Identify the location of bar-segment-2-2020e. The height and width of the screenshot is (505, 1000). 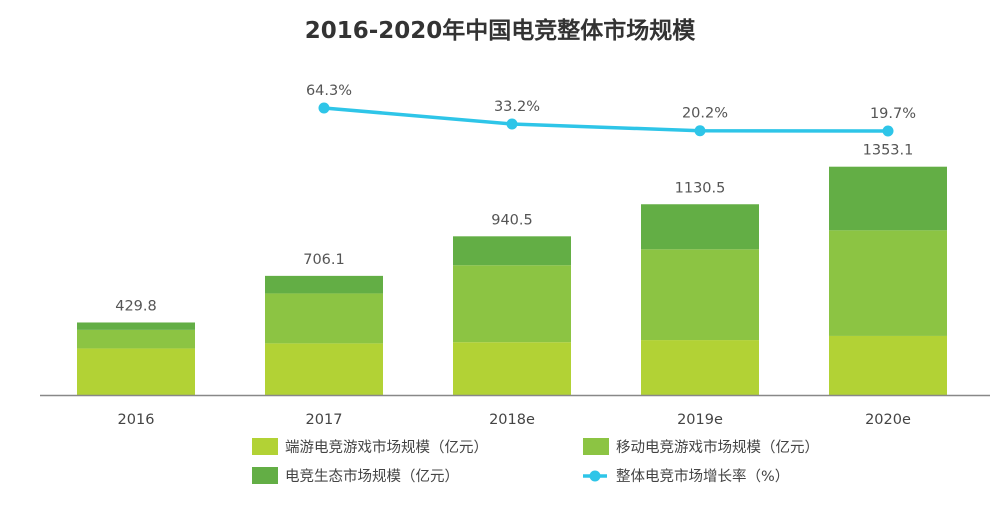
(888, 198).